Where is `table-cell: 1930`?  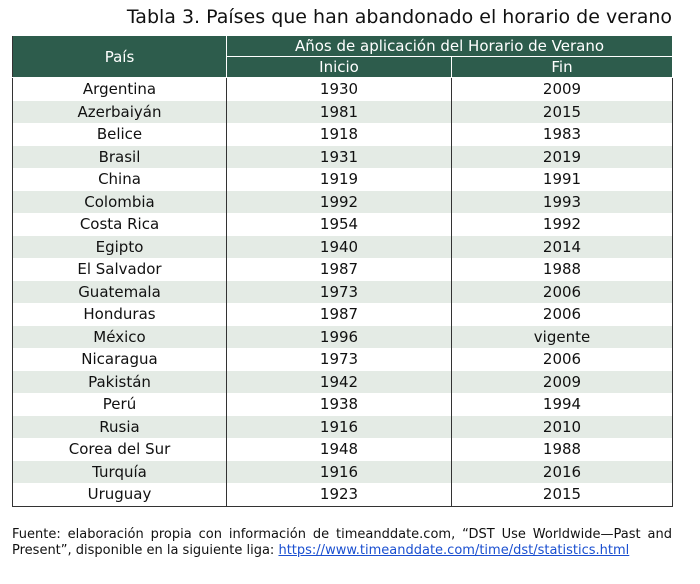 table-cell: 1930 is located at coordinates (339, 89).